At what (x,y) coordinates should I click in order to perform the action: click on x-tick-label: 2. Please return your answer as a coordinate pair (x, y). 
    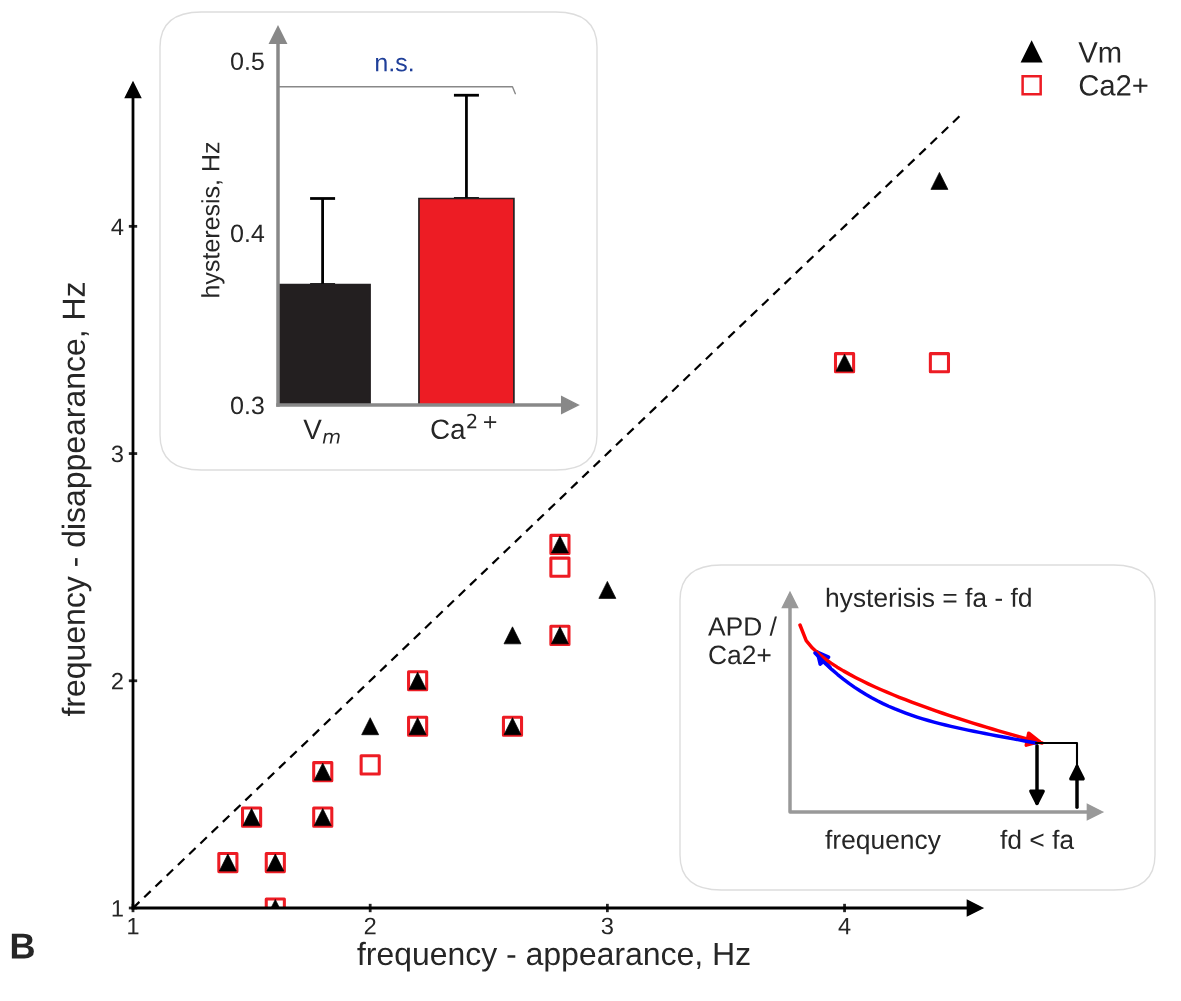
    Looking at the image, I should click on (370, 926).